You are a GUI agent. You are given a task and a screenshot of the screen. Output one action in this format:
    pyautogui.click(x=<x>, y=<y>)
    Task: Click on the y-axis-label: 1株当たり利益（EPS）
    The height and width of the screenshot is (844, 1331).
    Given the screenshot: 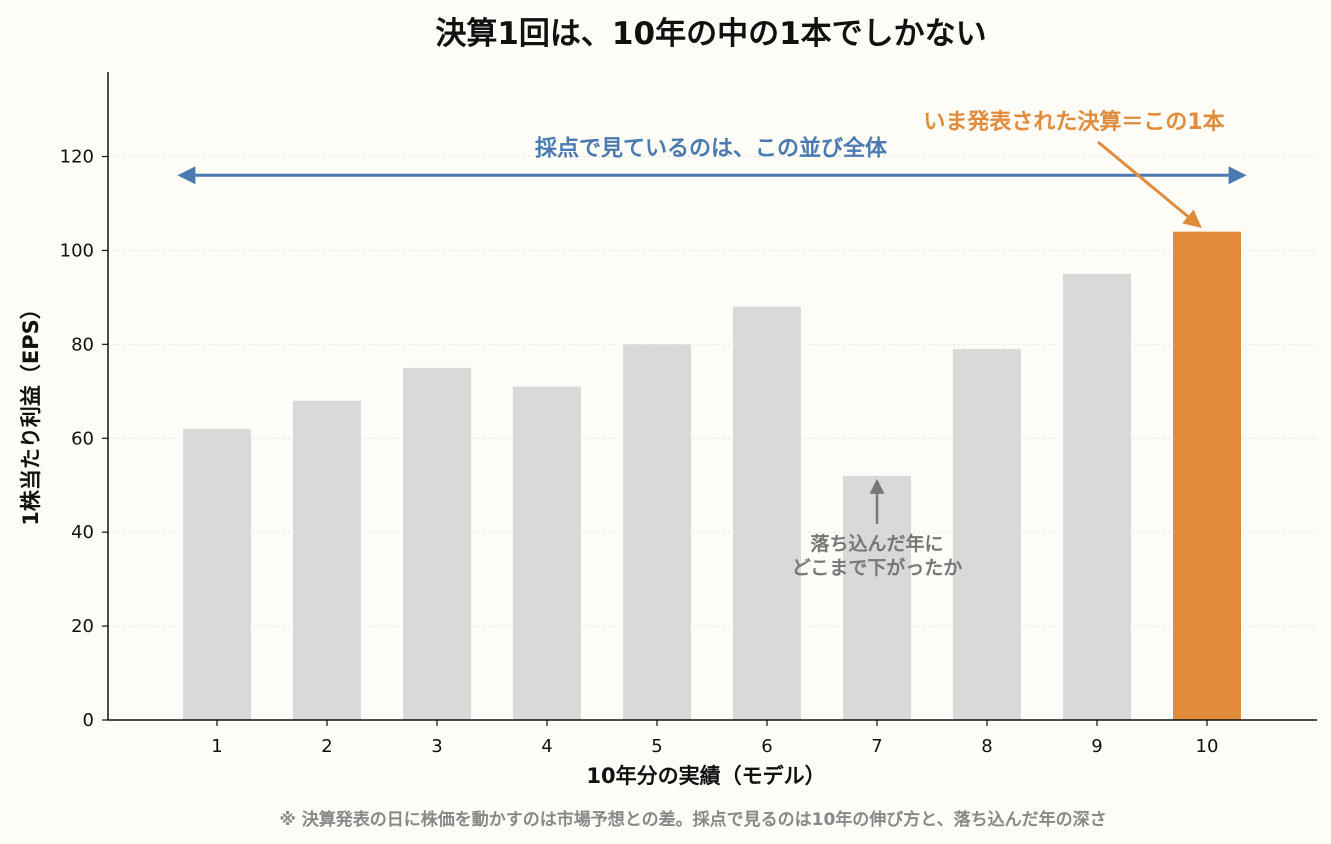 What is the action you would take?
    pyautogui.click(x=31, y=411)
    